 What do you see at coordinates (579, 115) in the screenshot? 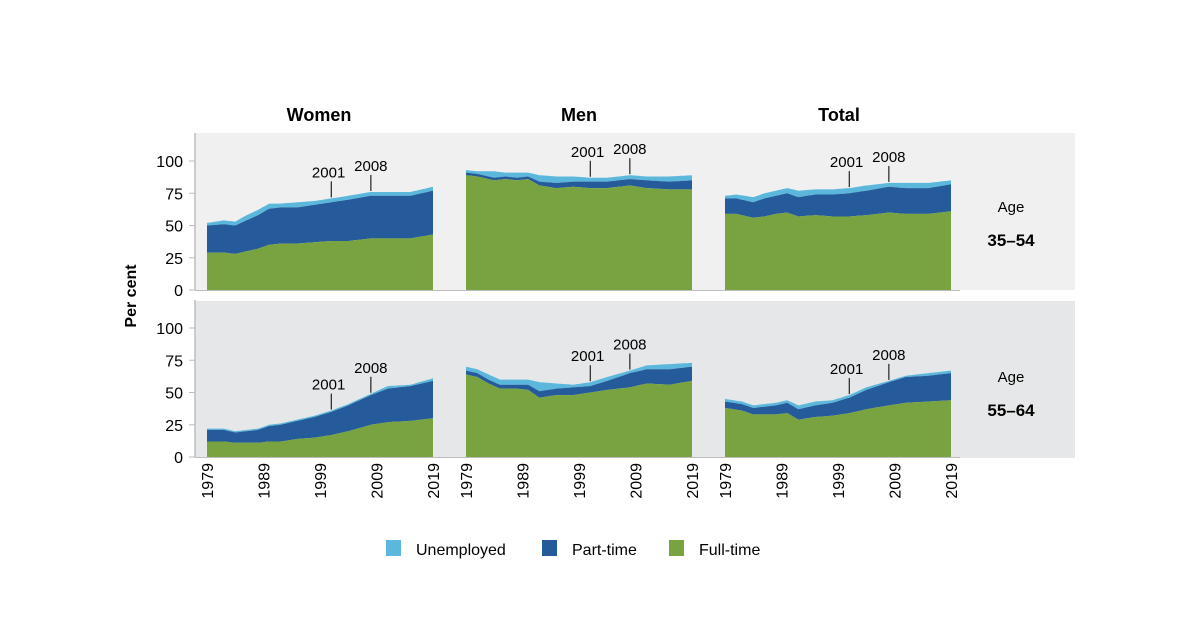
I see `column-title-men: Men` at bounding box center [579, 115].